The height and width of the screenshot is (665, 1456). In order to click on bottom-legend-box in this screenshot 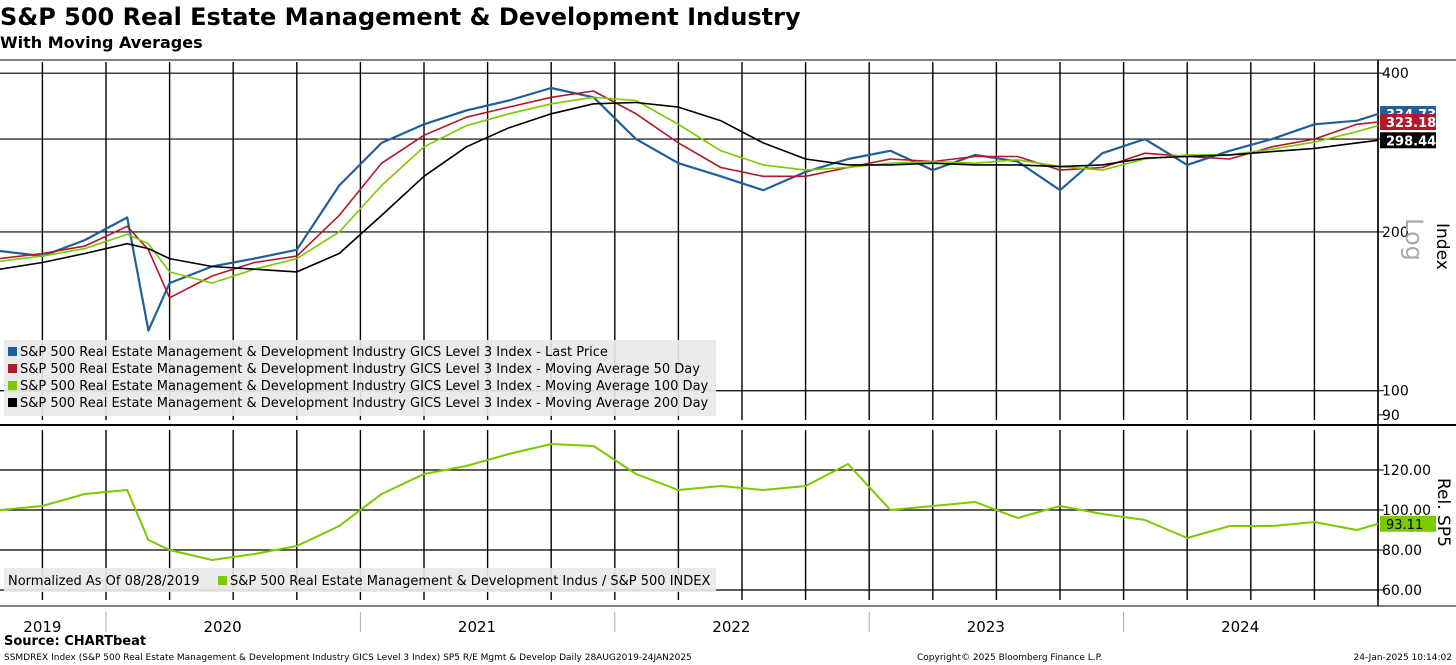, I will do `click(360, 580)`.